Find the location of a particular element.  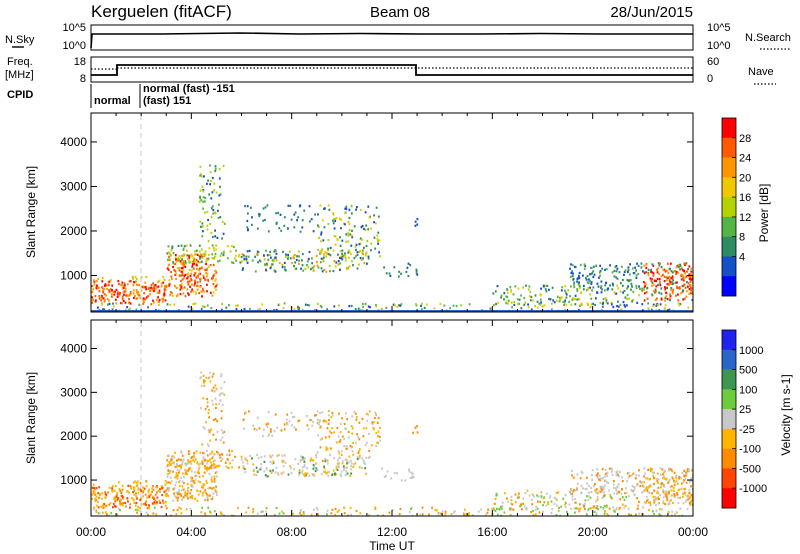

nave-tick-top: 60 is located at coordinates (713, 62).